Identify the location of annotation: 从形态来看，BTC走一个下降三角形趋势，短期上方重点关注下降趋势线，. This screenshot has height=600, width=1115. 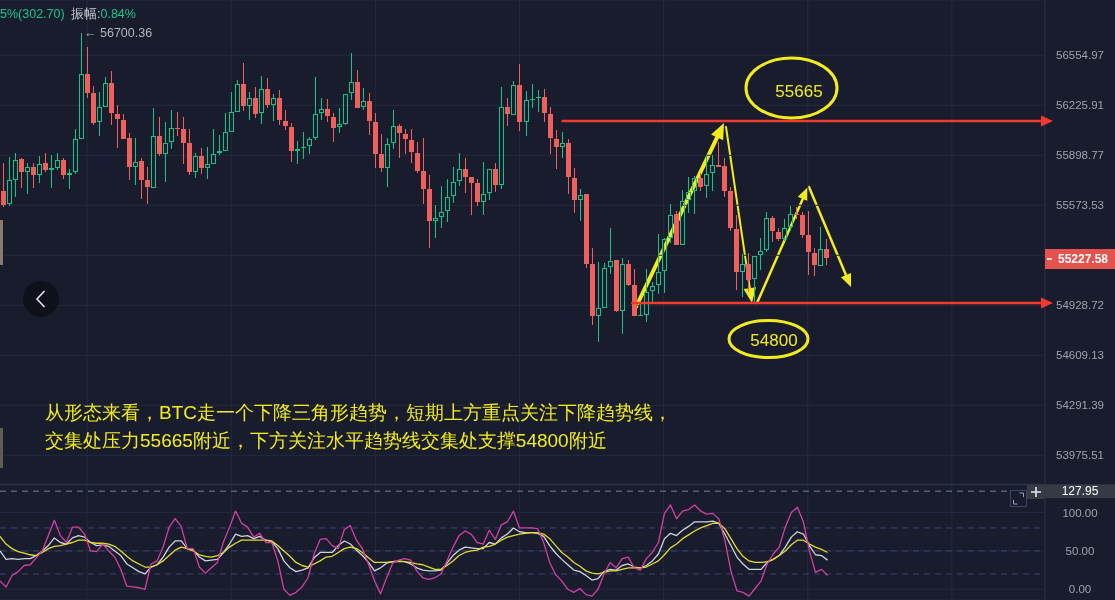
(358, 412).